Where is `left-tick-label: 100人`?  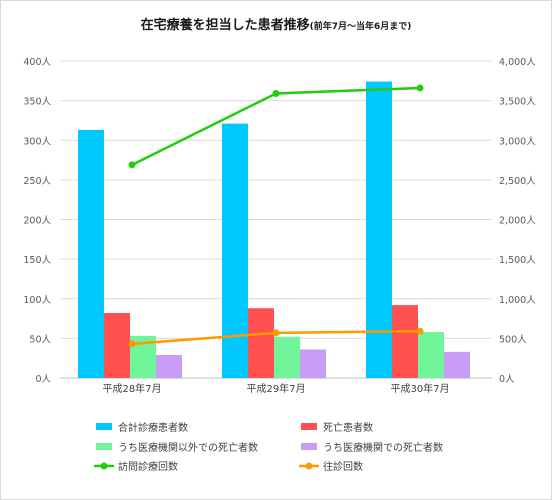
left-tick-label: 100人 is located at coordinates (37, 300).